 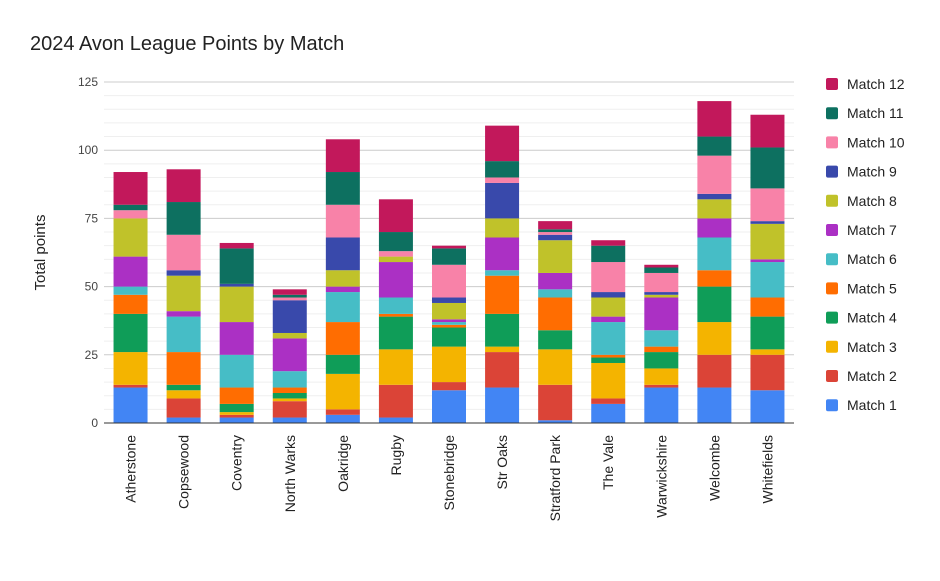 What do you see at coordinates (872, 230) in the screenshot?
I see `legend-item-label: Match 7` at bounding box center [872, 230].